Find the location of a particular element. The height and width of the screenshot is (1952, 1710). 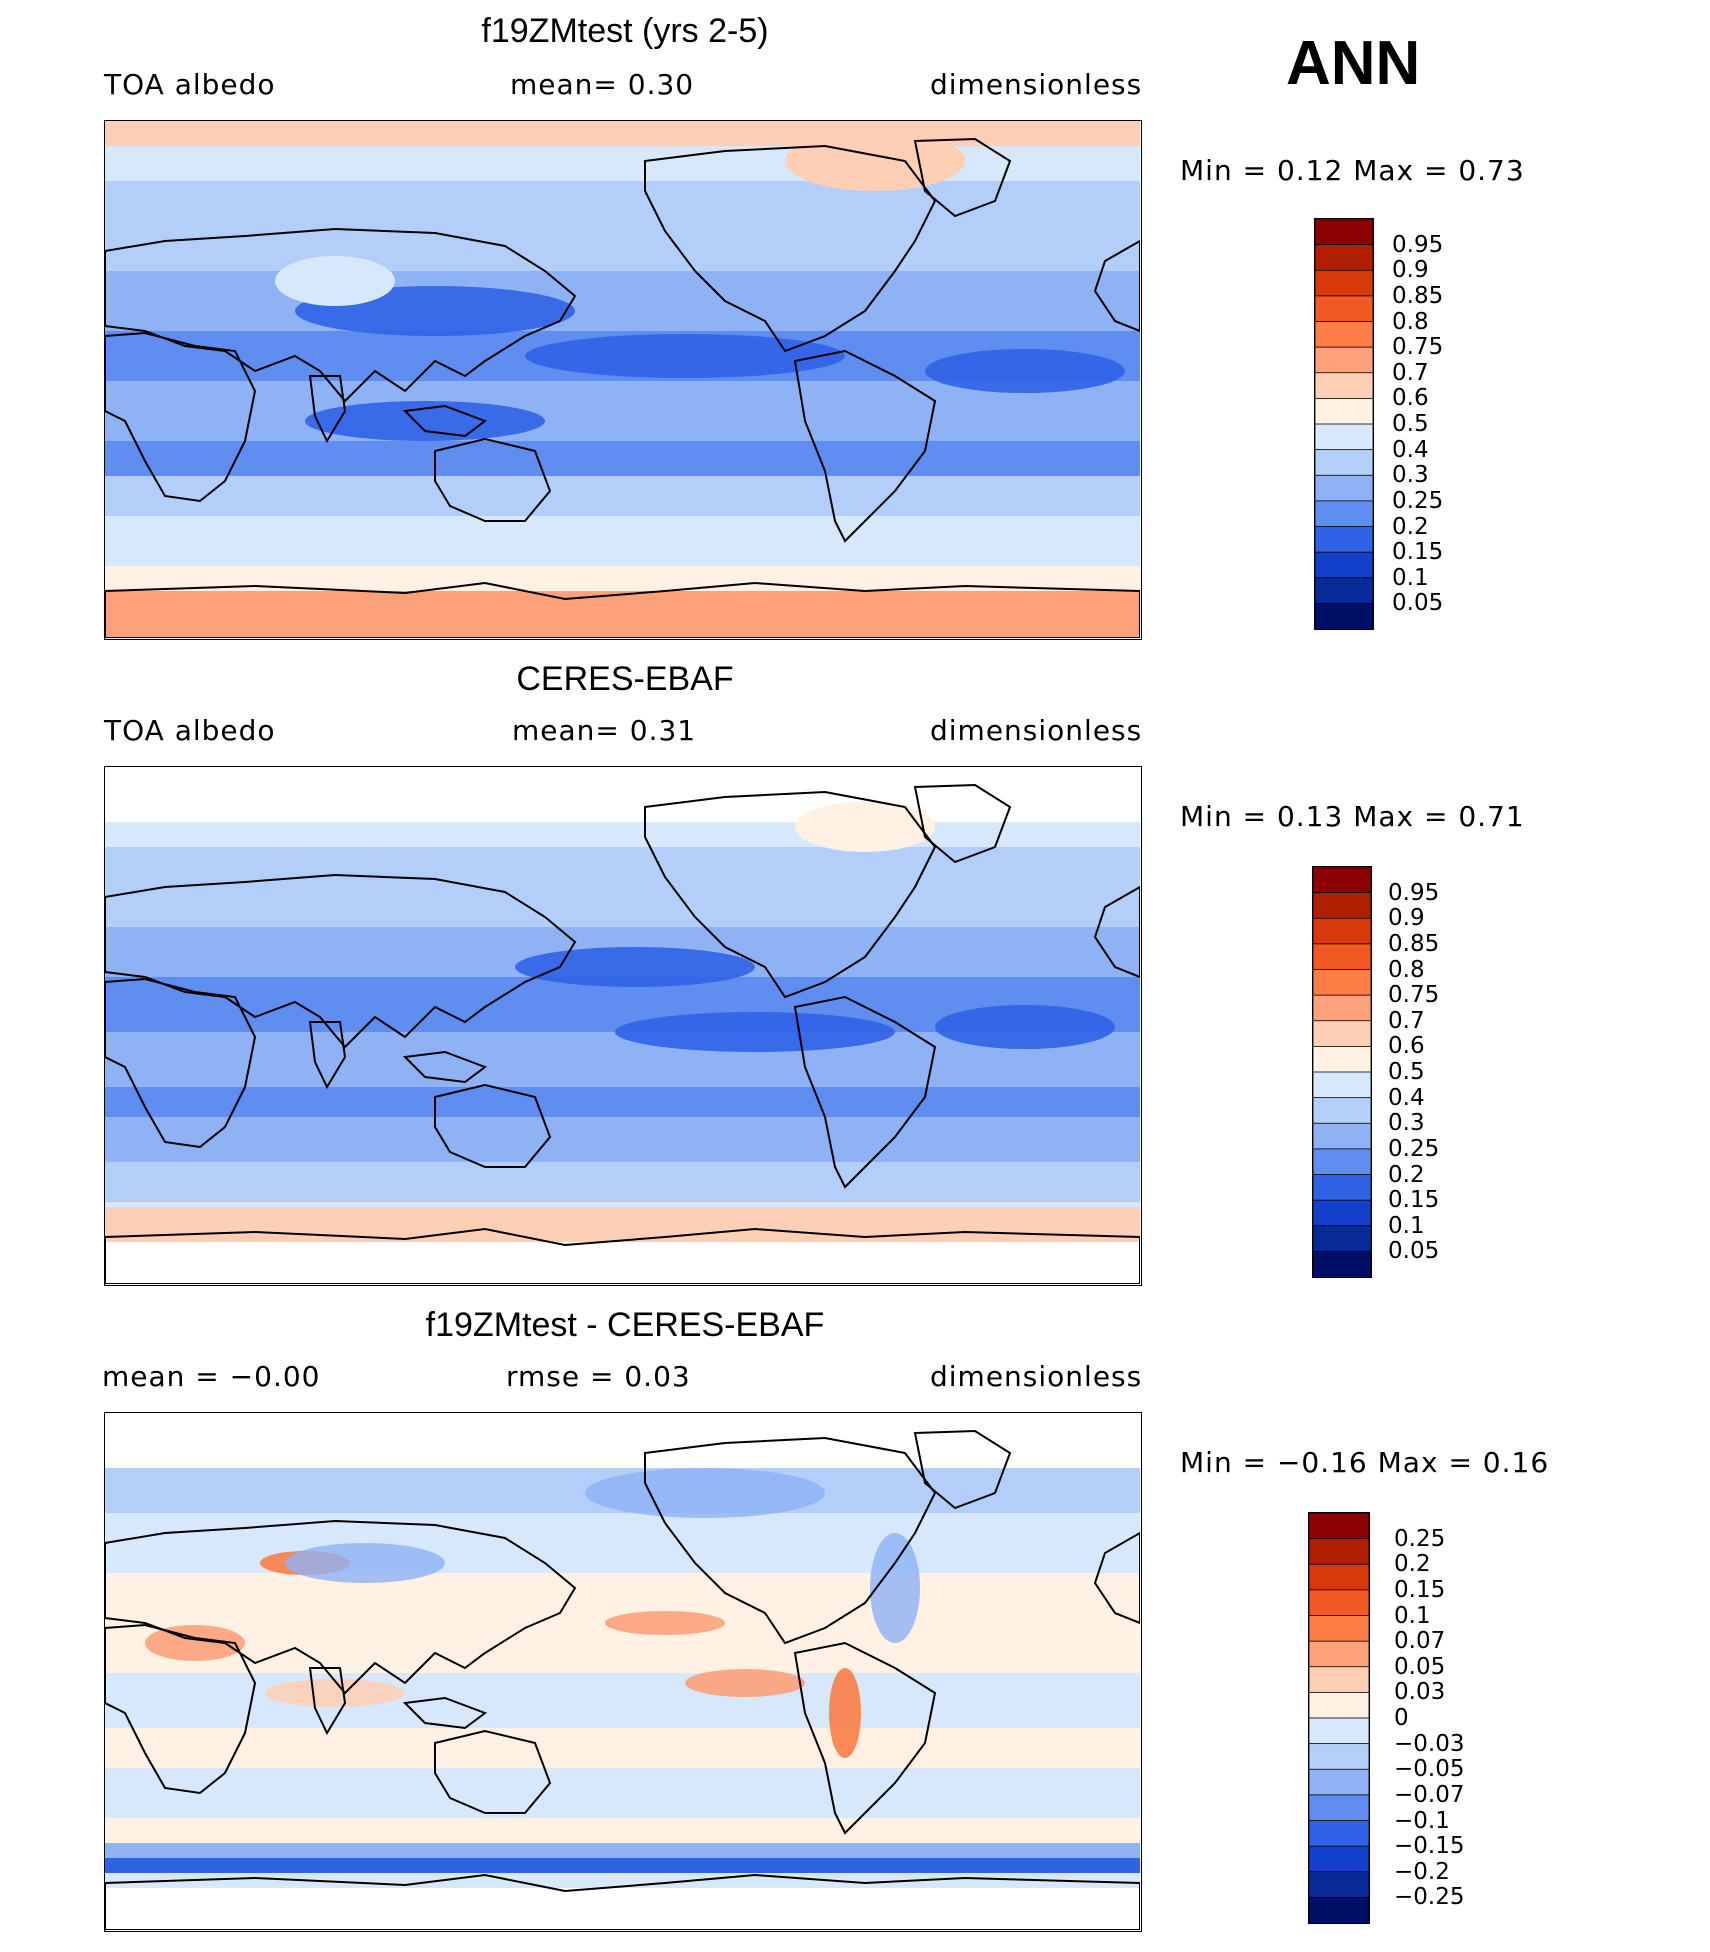

season-label: ANN is located at coordinates (1353, 63).